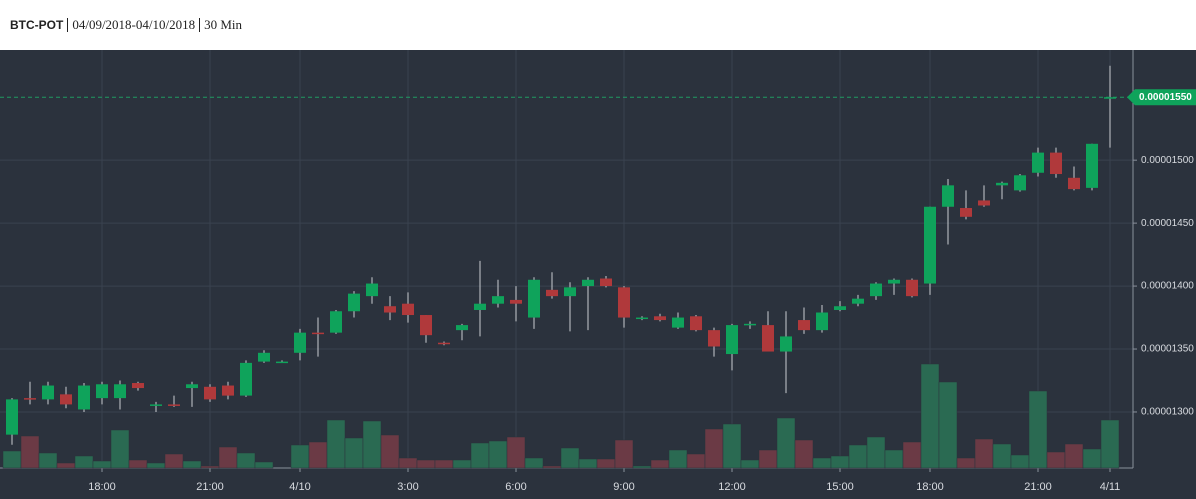  What do you see at coordinates (623, 487) in the screenshot?
I see `x-tick-label: 9:00` at bounding box center [623, 487].